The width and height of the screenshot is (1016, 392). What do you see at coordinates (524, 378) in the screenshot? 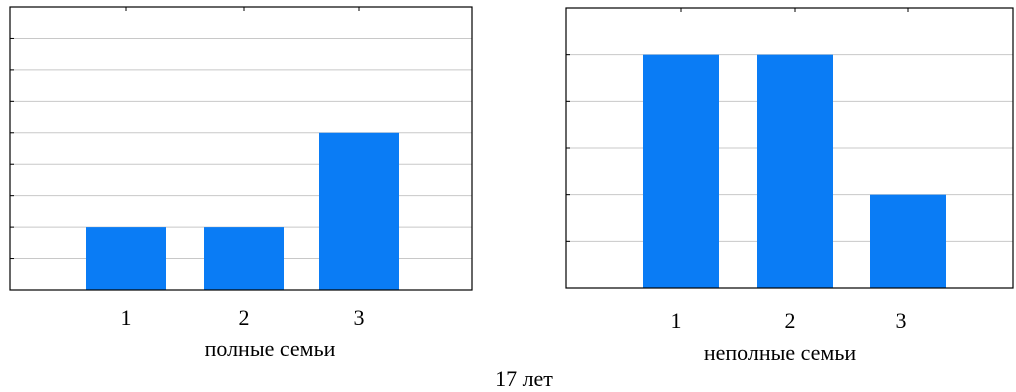
I see `figure-caption: 17 лет` at bounding box center [524, 378].